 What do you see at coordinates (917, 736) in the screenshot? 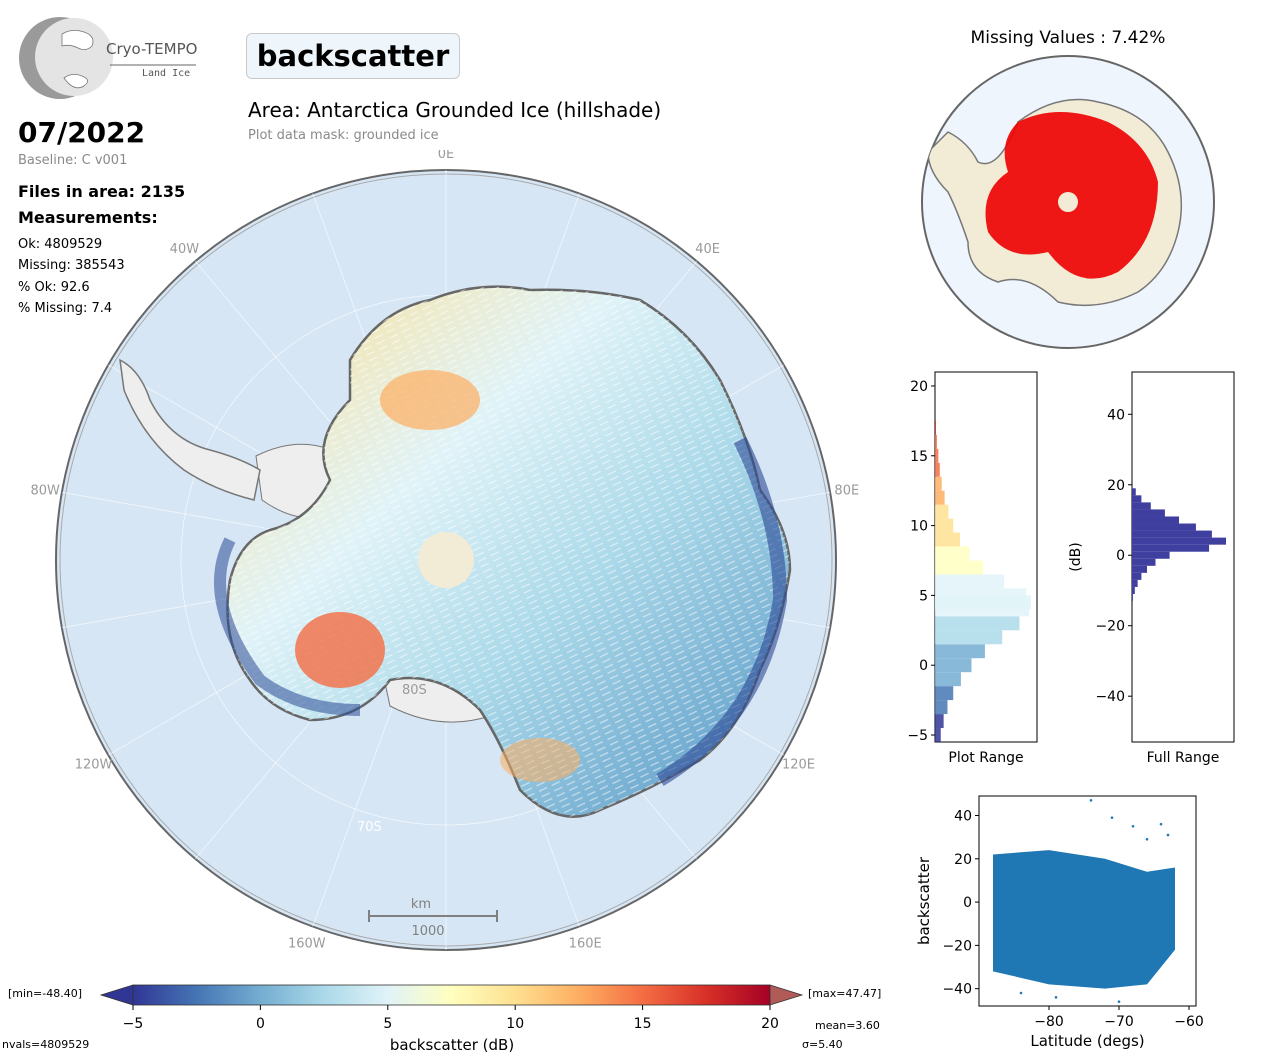
I see `hist1-ytick-label: −5` at bounding box center [917, 736].